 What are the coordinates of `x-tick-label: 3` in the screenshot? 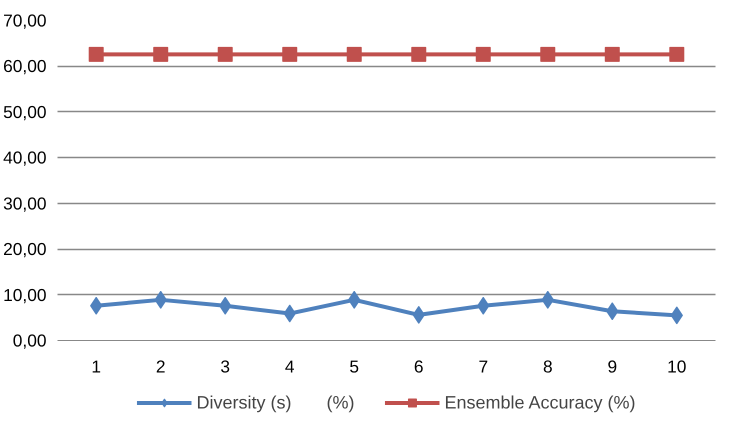 It's located at (225, 366).